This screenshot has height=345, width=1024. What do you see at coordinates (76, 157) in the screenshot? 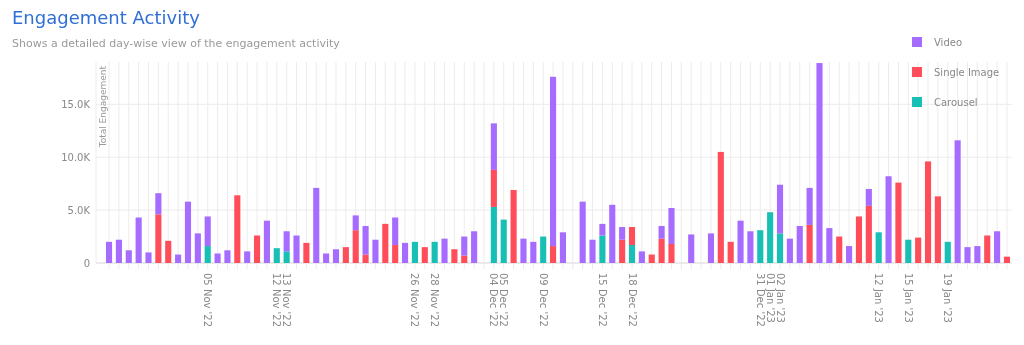
I see `y-tick-label: 10.0K` at bounding box center [76, 157].